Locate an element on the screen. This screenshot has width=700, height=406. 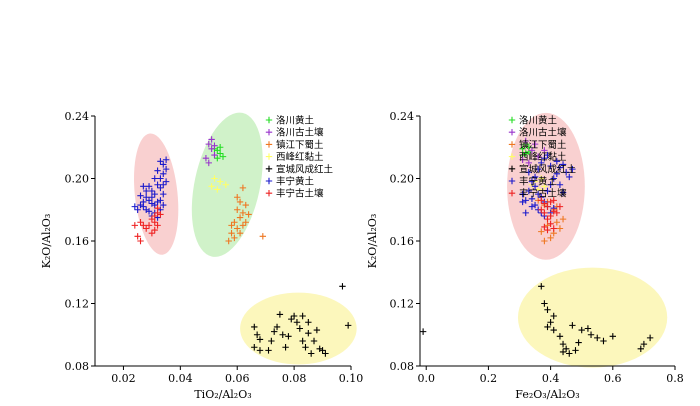
legend-entry: 丰宁古土壤 is located at coordinates (300, 194).